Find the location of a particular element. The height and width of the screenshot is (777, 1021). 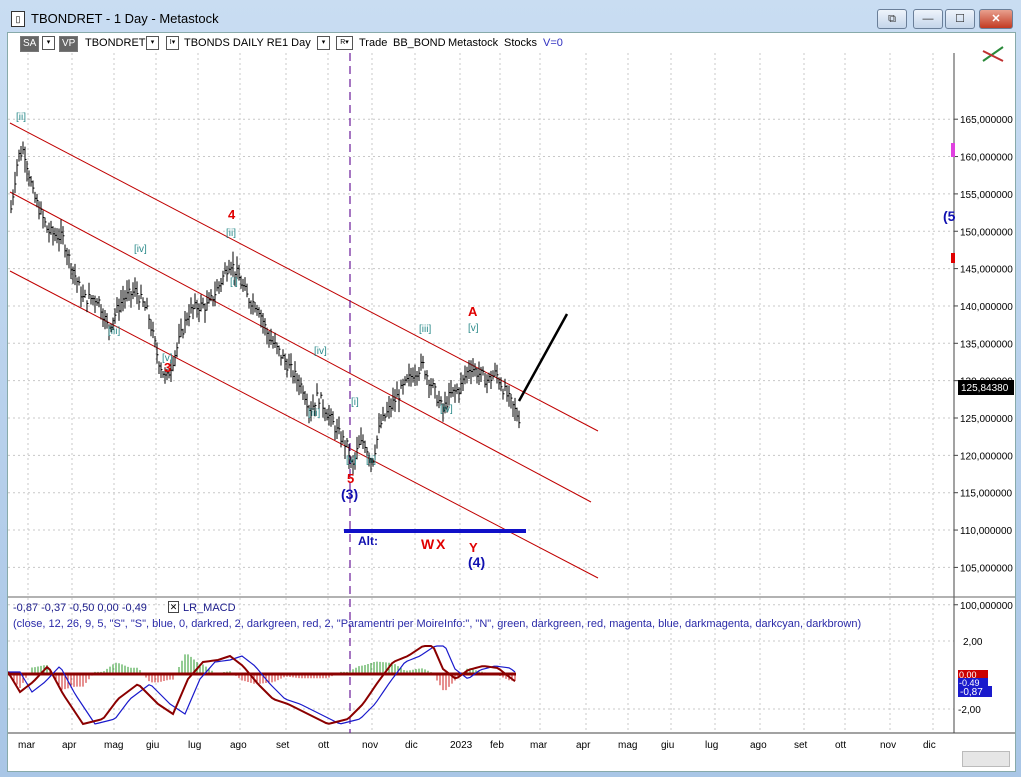

time-tick-label: nov is located at coordinates (370, 745).